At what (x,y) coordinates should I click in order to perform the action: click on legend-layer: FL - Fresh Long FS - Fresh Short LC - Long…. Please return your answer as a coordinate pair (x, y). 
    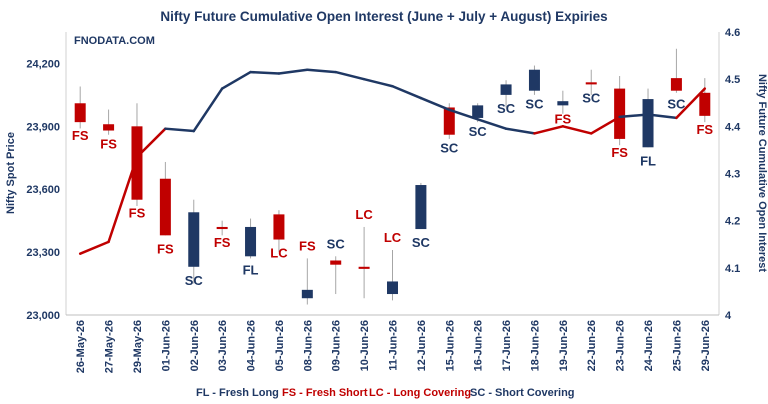
    Looking at the image, I should click on (385, 393).